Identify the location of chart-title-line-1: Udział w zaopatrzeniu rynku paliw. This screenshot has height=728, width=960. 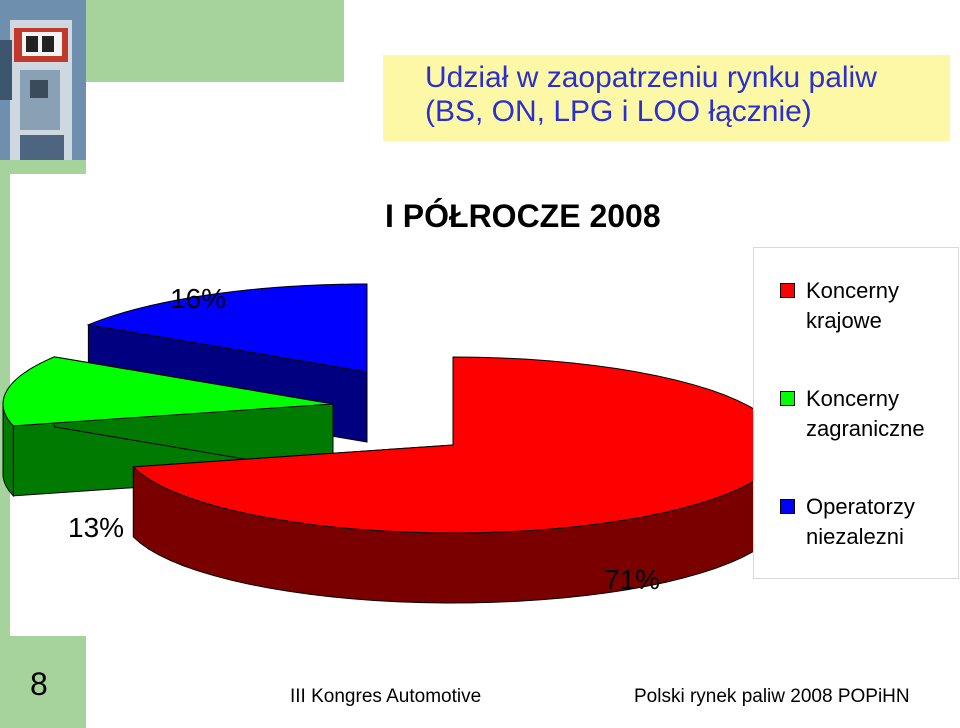
(651, 77).